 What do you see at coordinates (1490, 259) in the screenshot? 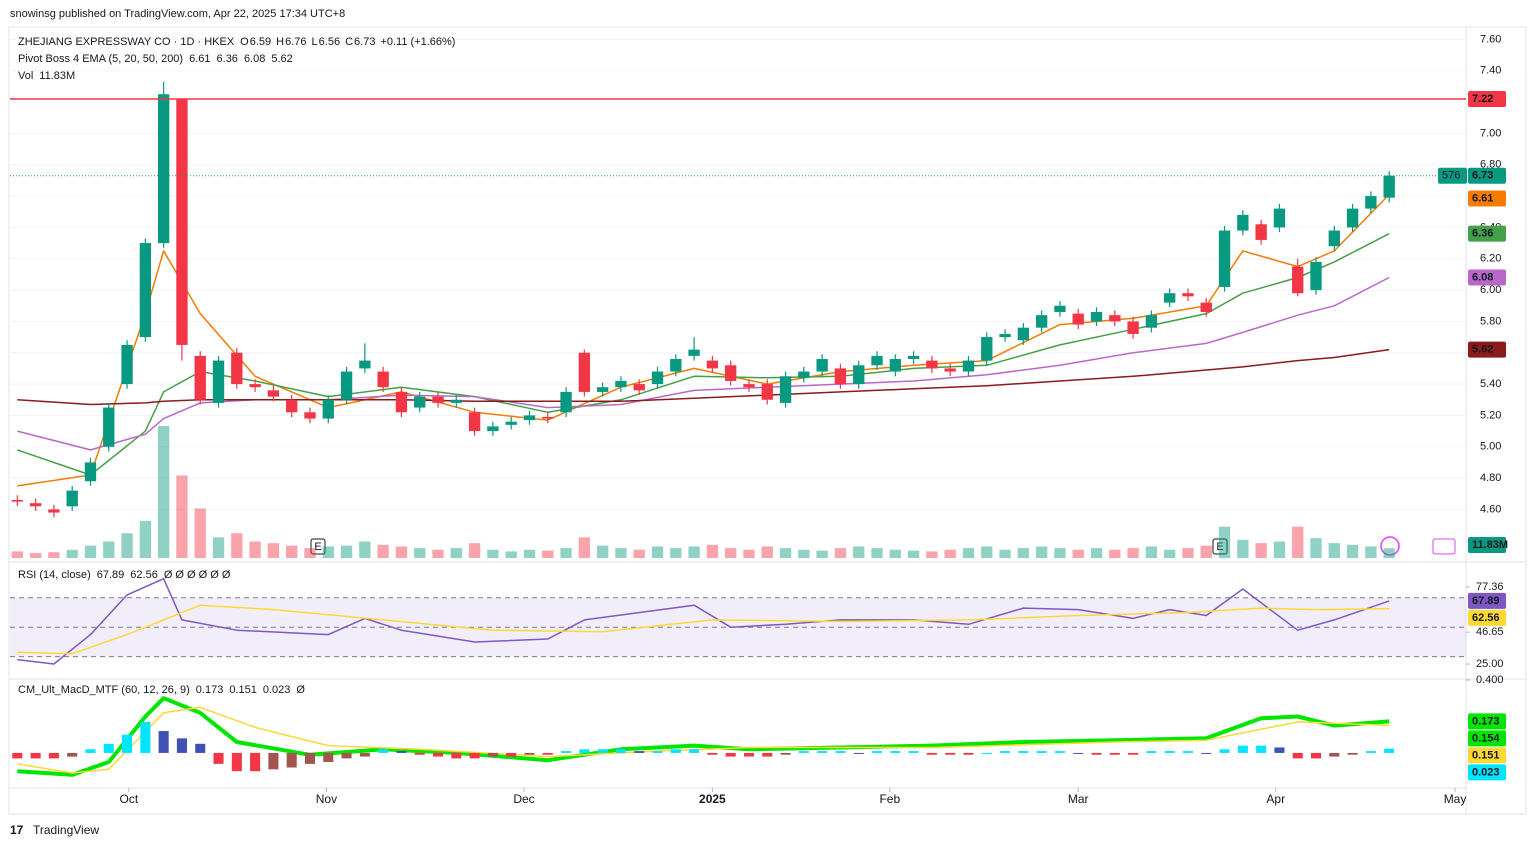
I see `y-tick-label: 6.20` at bounding box center [1490, 259].